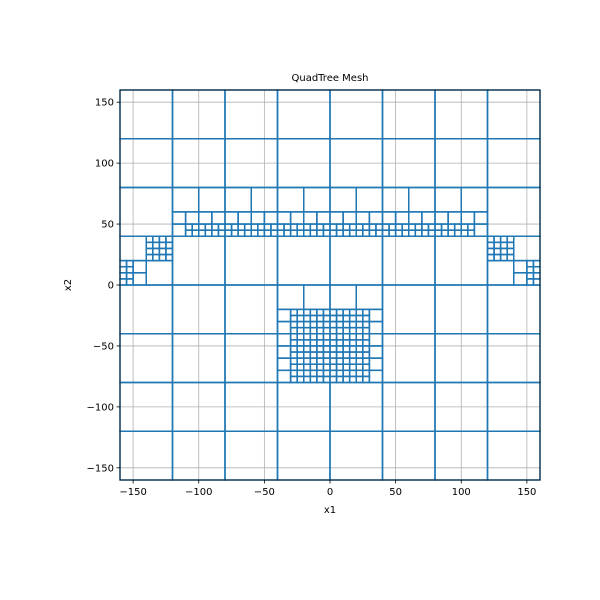  Describe the element at coordinates (264, 492) in the screenshot. I see `x-tick-label: −50` at that location.